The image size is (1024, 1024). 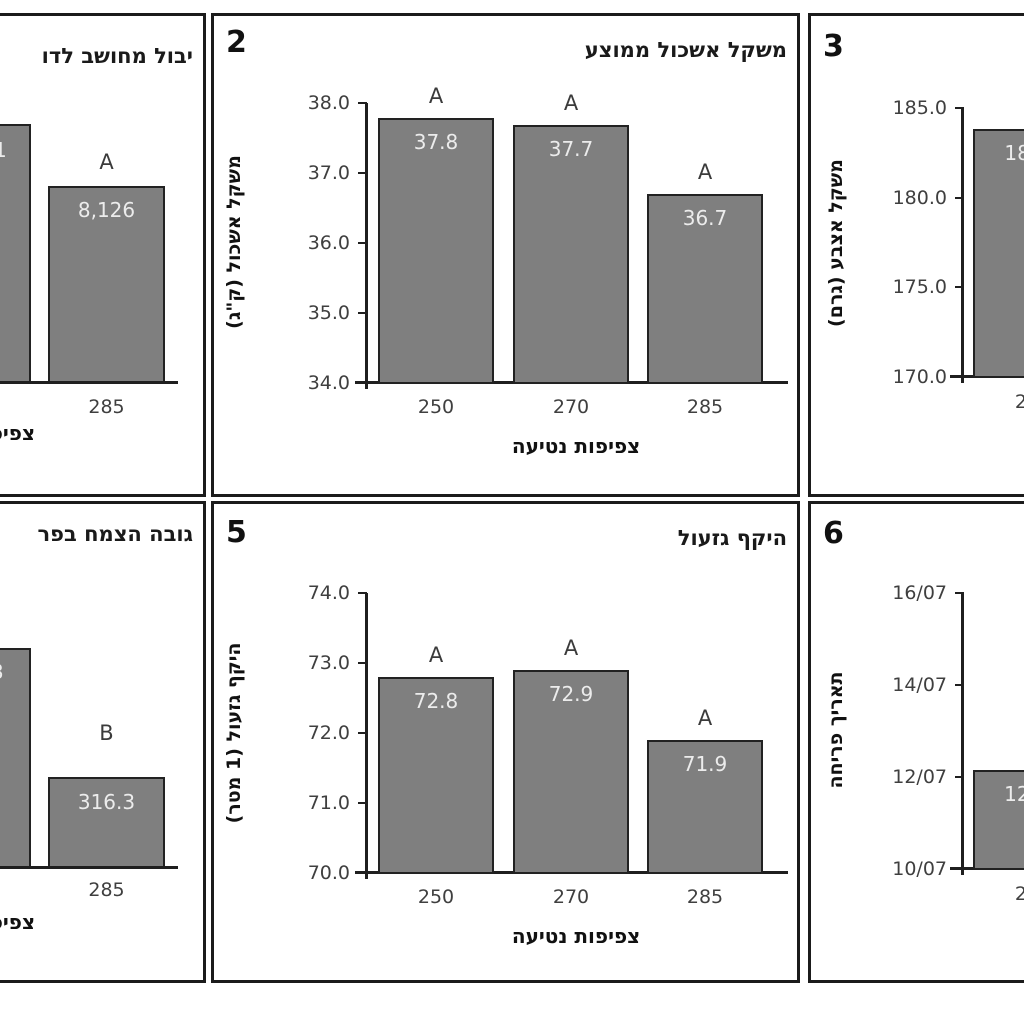 What do you see at coordinates (328, 313) in the screenshot?
I see `y-tick-label: 35.0` at bounding box center [328, 313].